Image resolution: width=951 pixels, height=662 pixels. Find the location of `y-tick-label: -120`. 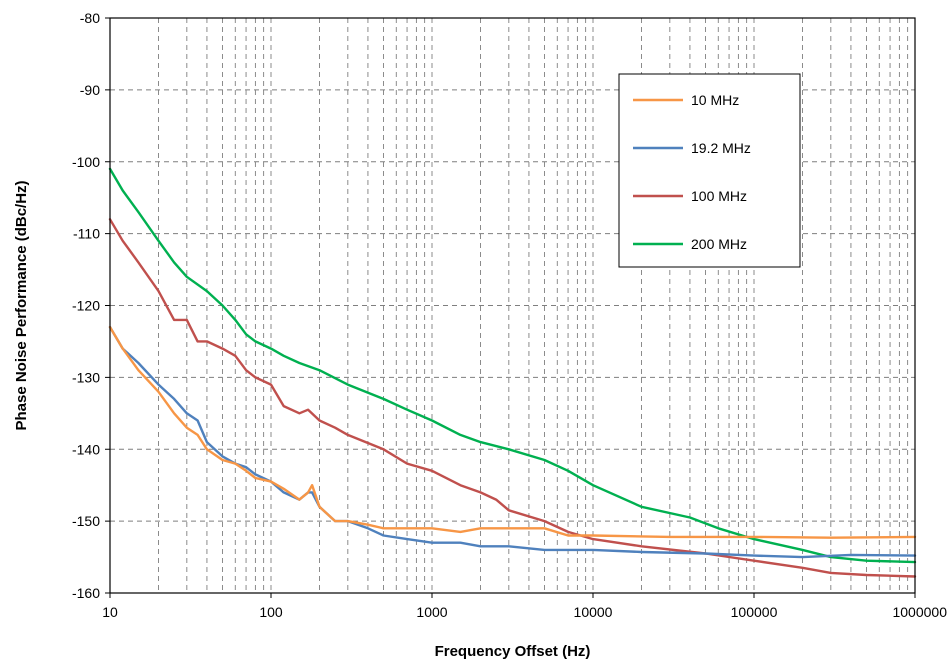

y-tick-label: -120 is located at coordinates (86, 306).